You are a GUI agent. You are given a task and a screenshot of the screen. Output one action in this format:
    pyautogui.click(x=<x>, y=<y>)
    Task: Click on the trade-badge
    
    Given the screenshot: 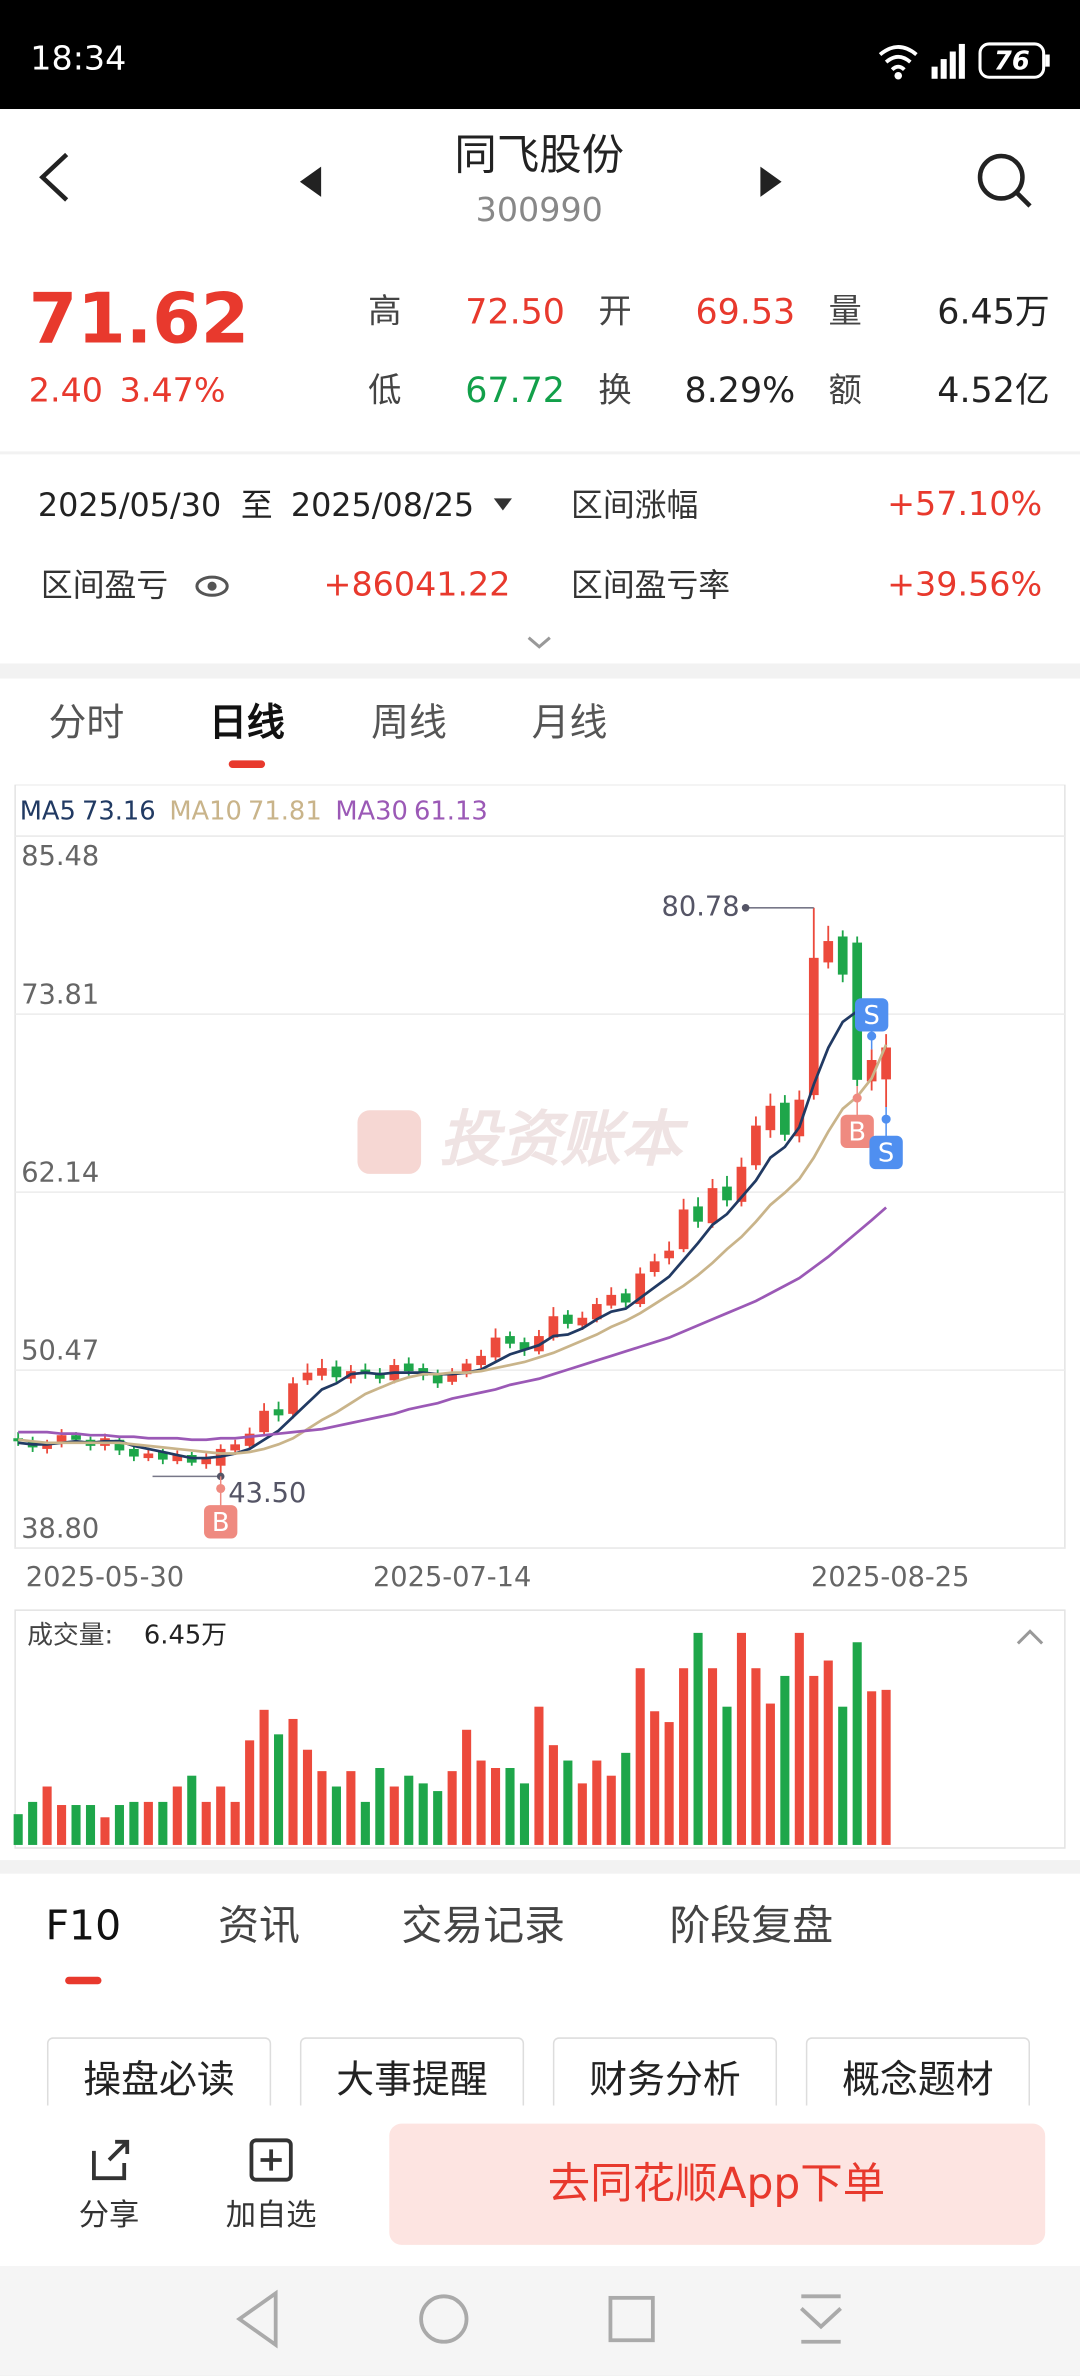 What is the action you would take?
    pyautogui.click(x=886, y=1152)
    